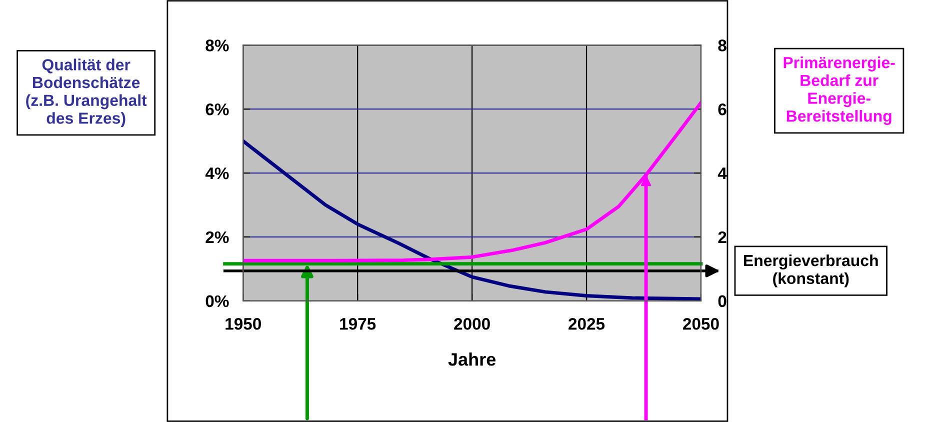 The image size is (946, 422). Describe the element at coordinates (217, 109) in the screenshot. I see `y-tick-label: 6%` at that location.